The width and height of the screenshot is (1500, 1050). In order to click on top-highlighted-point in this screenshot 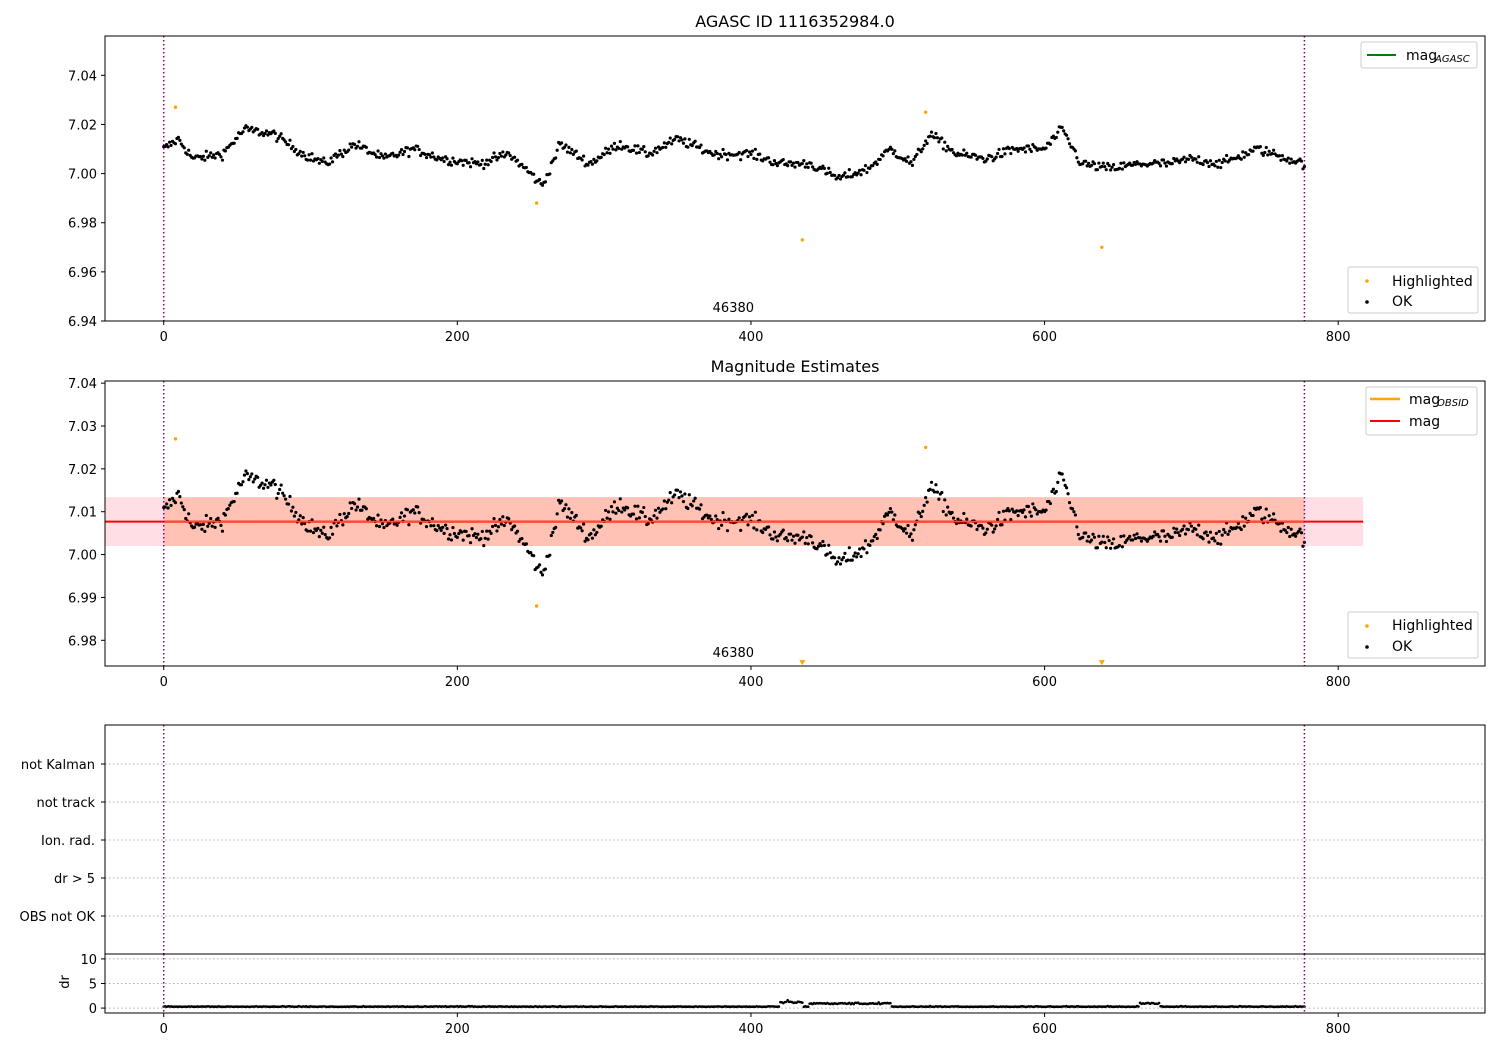, I will do `click(175, 107)`.